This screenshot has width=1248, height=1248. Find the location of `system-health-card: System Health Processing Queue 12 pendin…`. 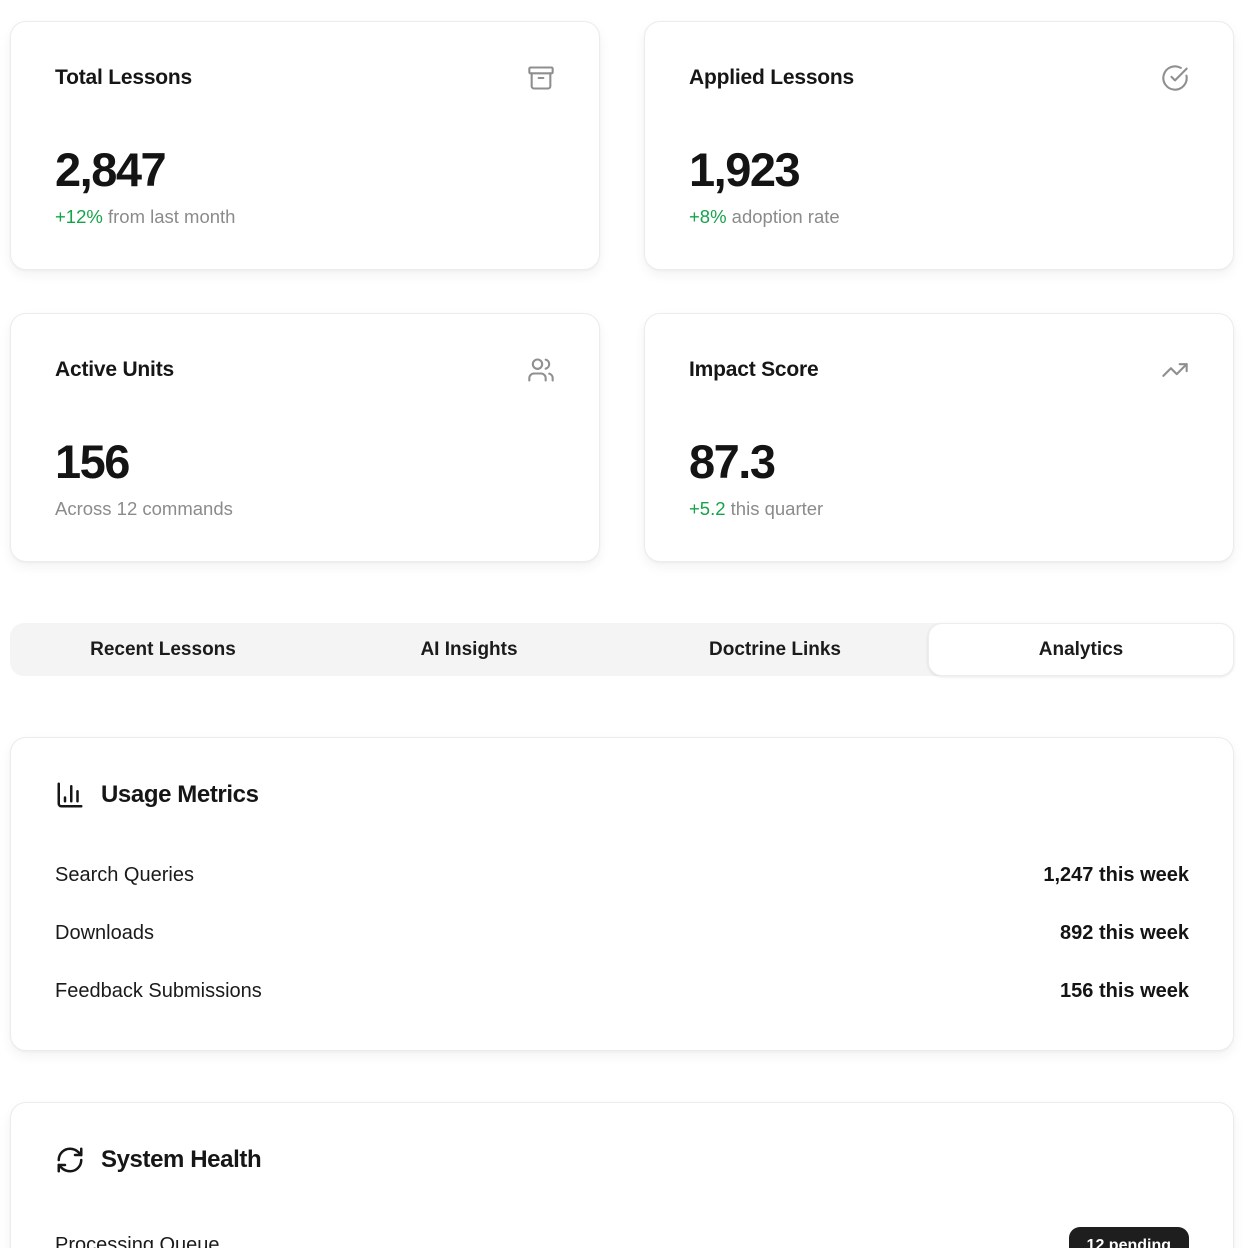

system-health-card: System Health Processing Queue 12 pendin… is located at coordinates (622, 1175).